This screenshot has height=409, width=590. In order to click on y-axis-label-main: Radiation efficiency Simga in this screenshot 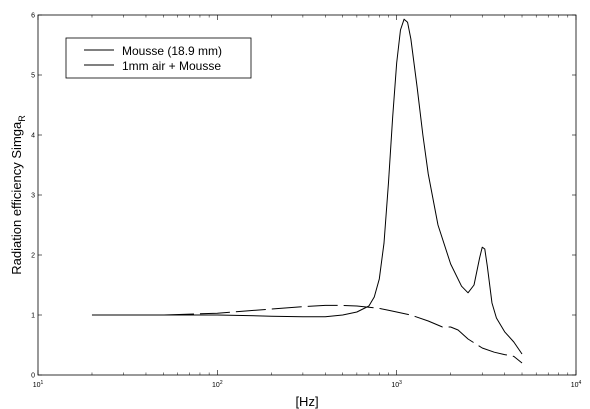, I will do `click(16, 198)`.